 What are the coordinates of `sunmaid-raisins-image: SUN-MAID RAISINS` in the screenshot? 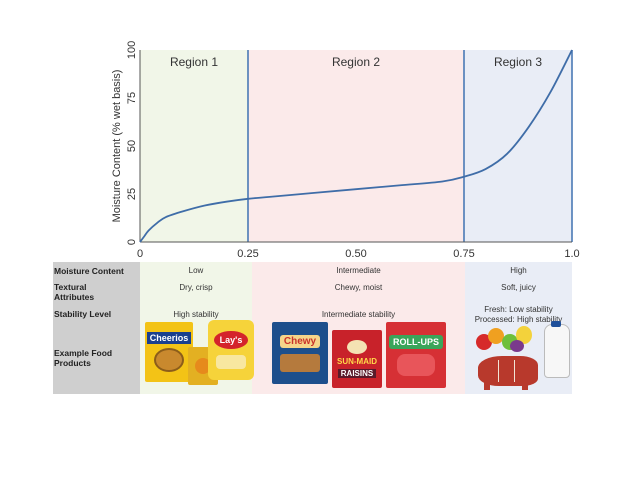 It's located at (357, 359).